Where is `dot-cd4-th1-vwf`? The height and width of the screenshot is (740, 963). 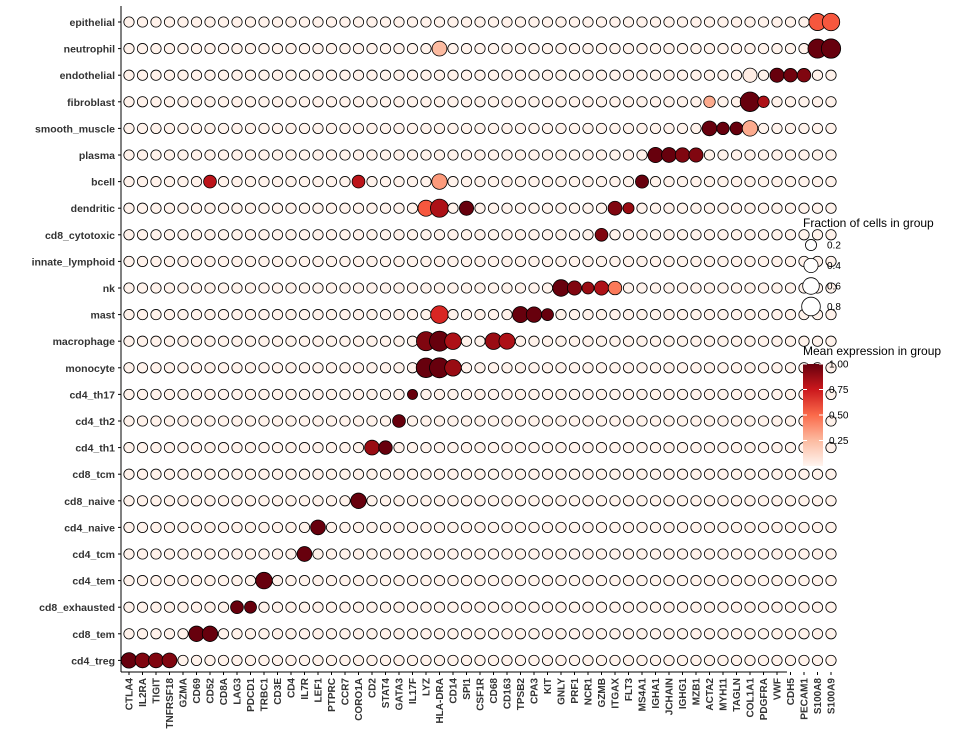 dot-cd4-th1-vwf is located at coordinates (777, 448).